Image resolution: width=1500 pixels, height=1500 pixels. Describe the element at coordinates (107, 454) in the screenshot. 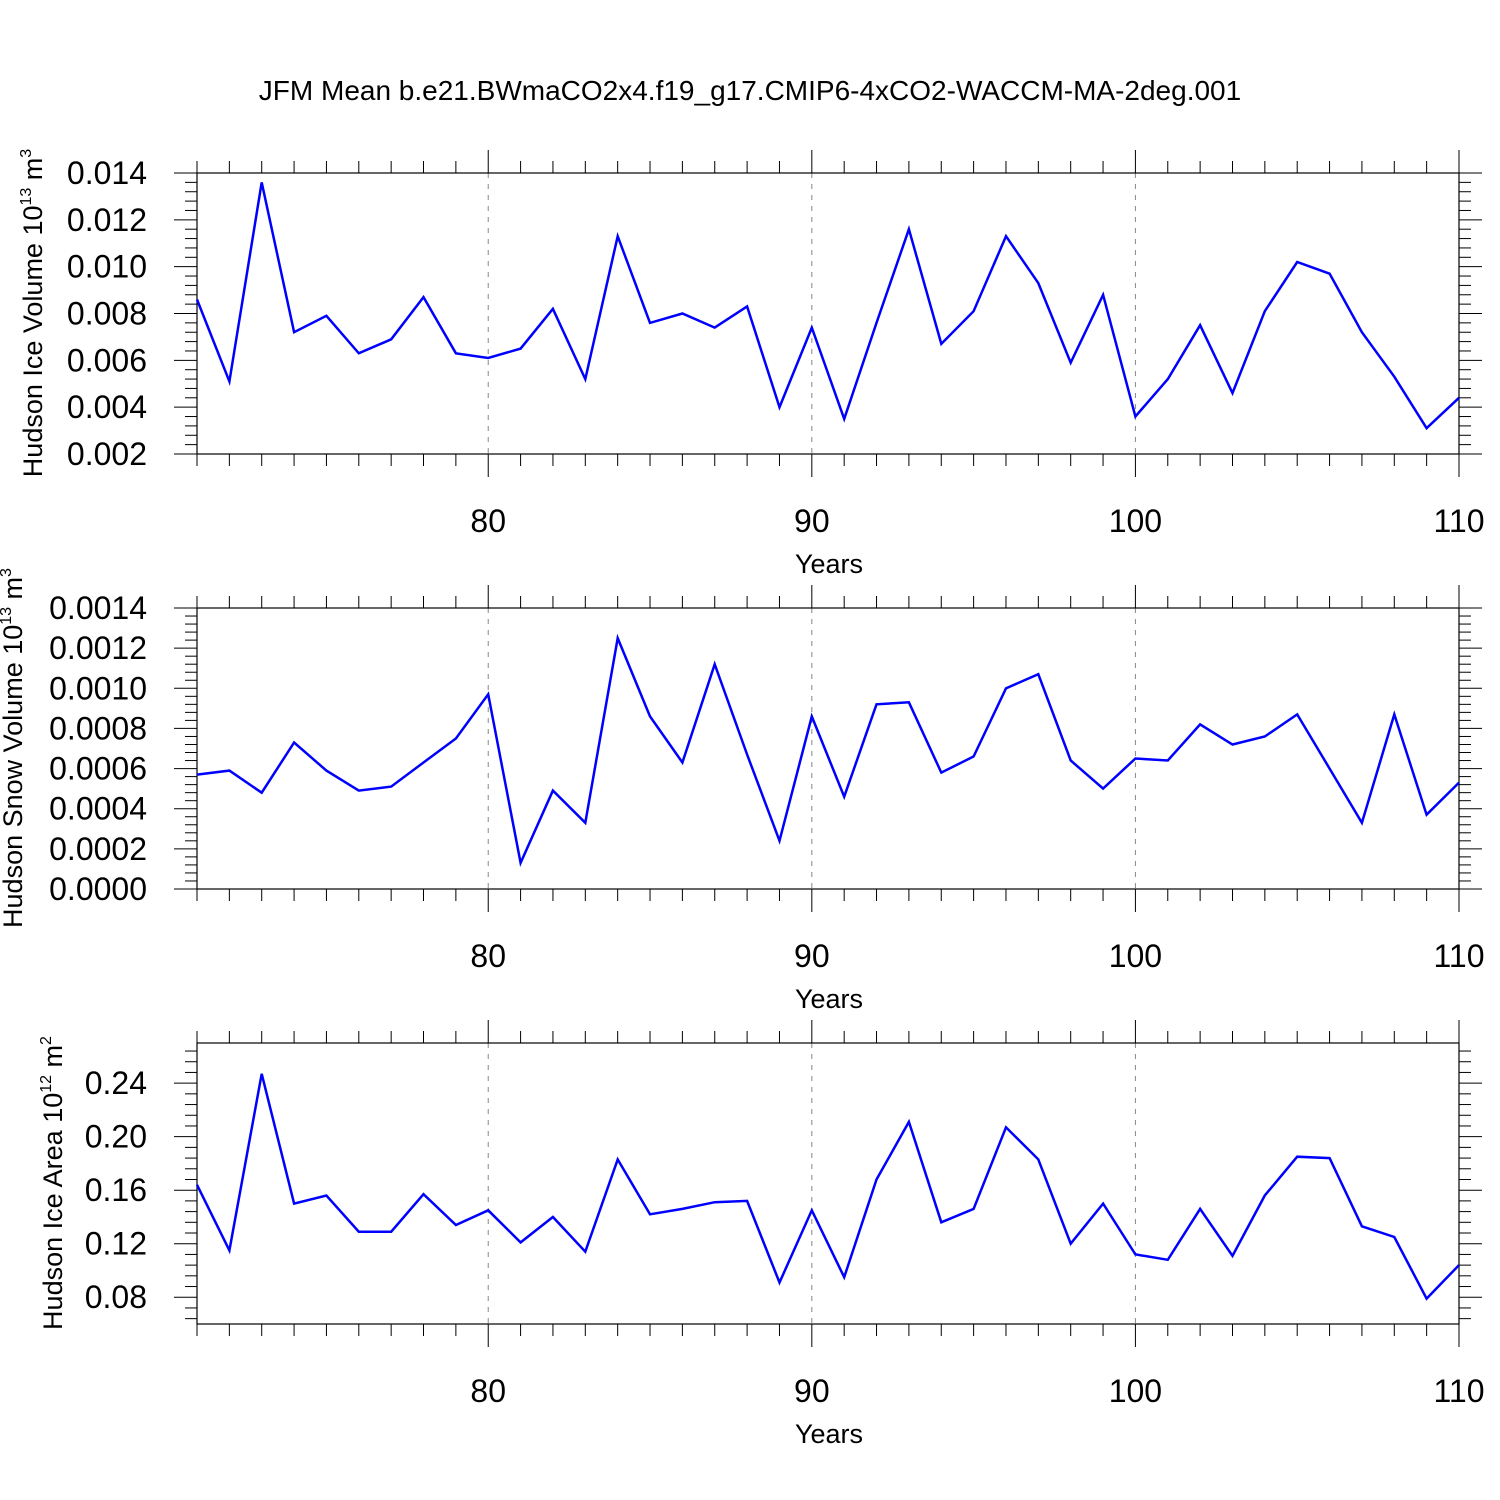

I see `y-tick-label: 0.002` at that location.